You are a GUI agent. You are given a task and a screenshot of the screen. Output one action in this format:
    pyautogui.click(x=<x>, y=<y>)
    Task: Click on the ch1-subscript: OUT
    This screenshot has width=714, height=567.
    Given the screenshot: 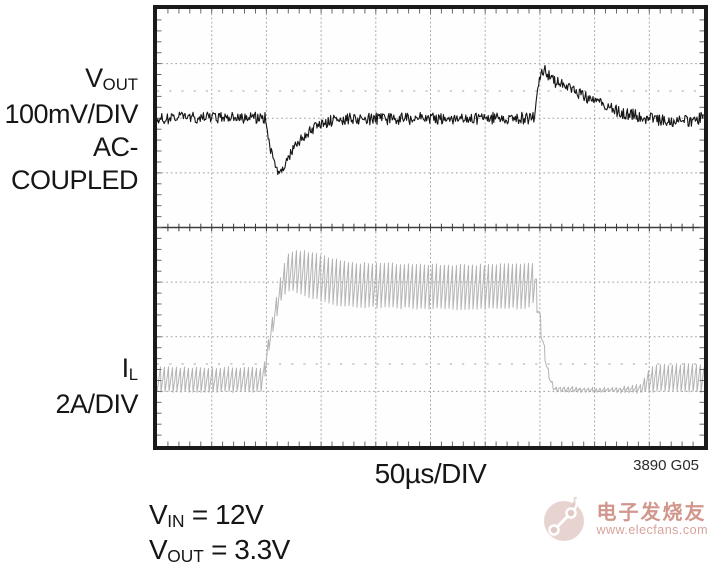 What is the action you would take?
    pyautogui.click(x=120, y=84)
    